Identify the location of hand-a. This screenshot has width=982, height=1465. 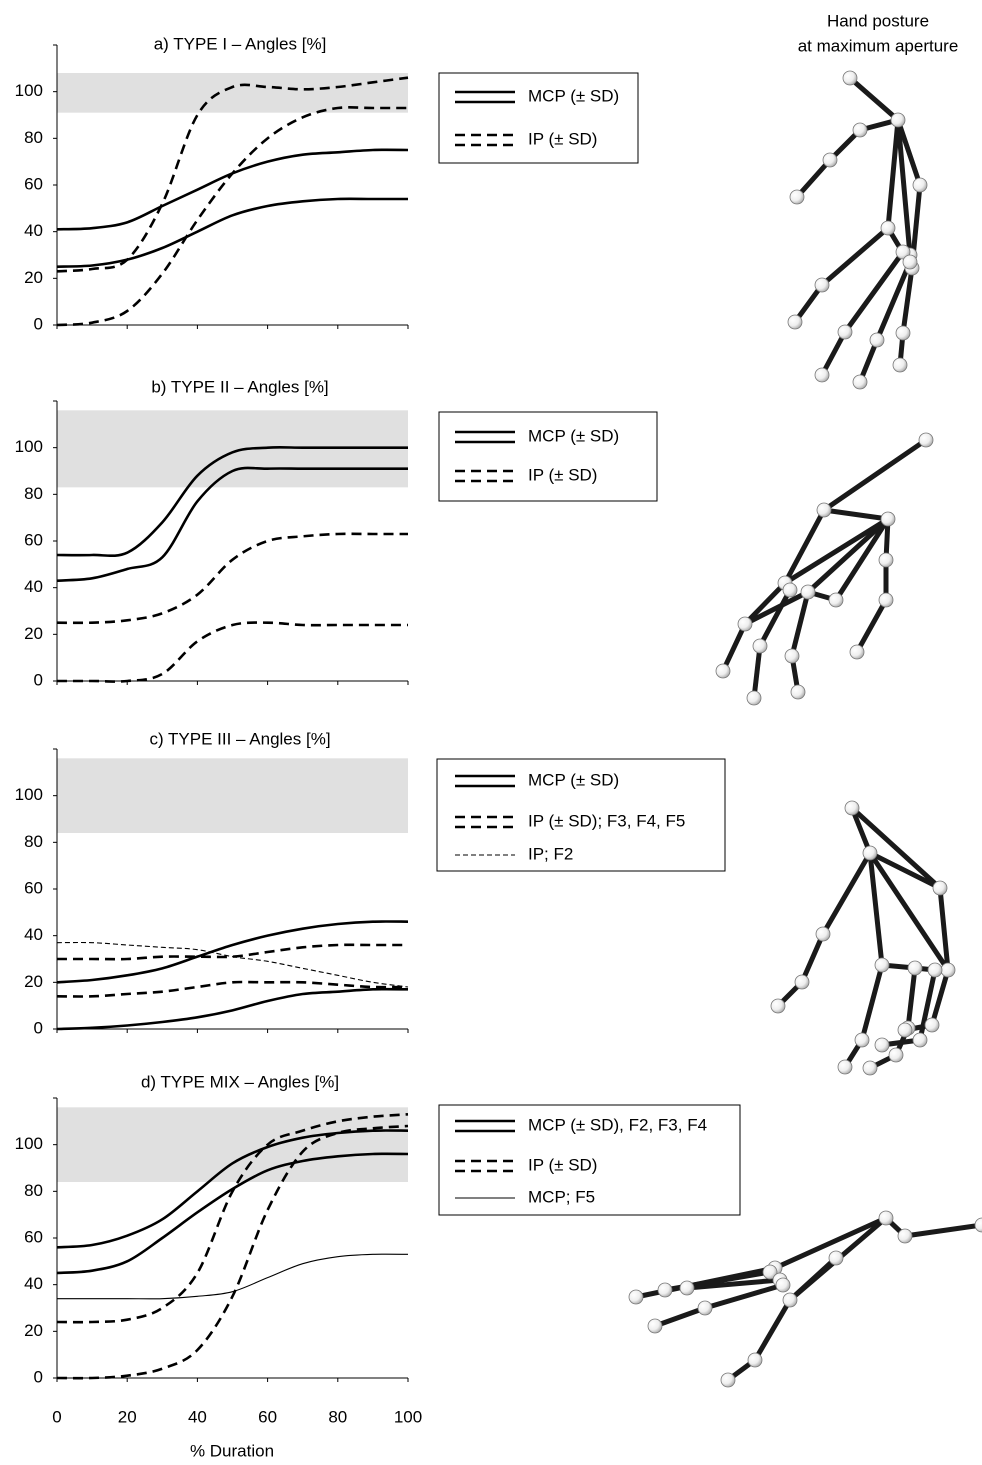
(857, 230).